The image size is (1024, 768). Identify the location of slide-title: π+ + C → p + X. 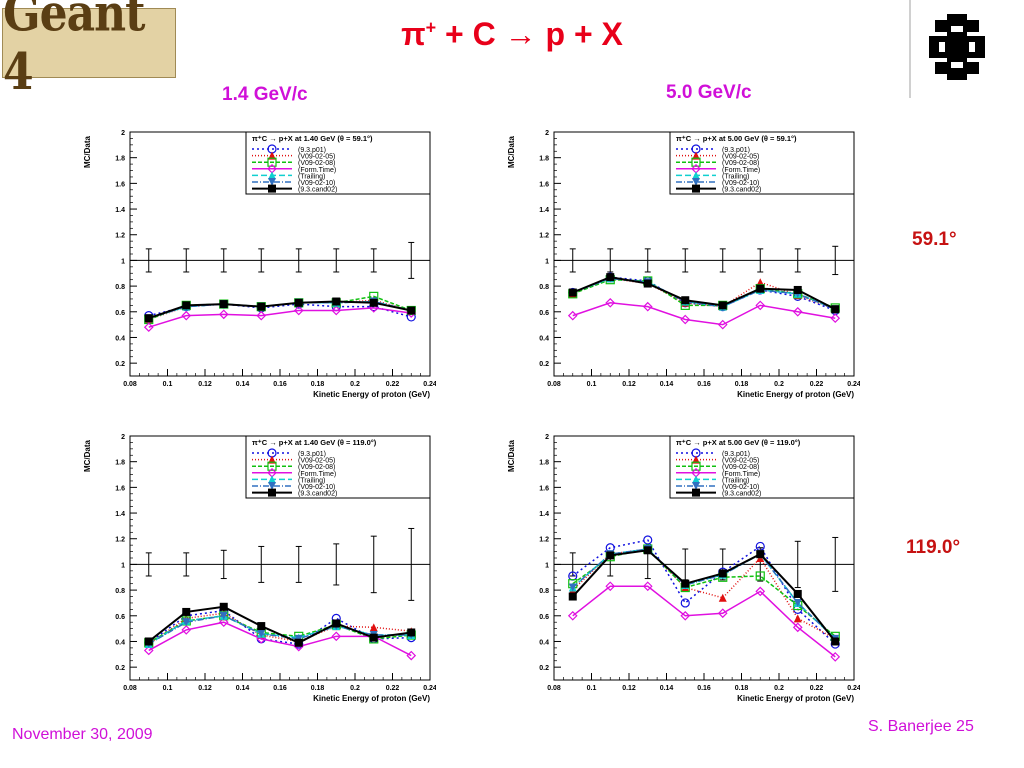
(512, 34).